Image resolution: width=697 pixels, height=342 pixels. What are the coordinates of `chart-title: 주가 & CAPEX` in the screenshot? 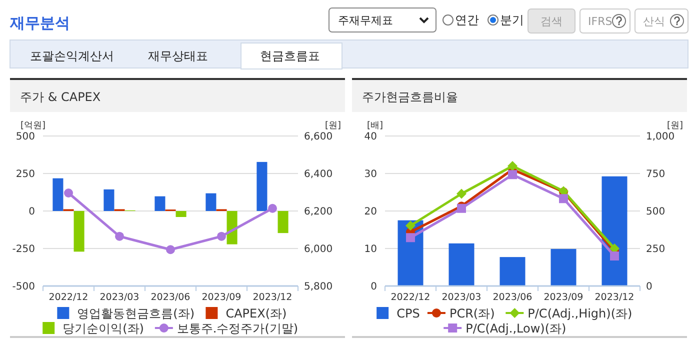 It's located at (60, 97).